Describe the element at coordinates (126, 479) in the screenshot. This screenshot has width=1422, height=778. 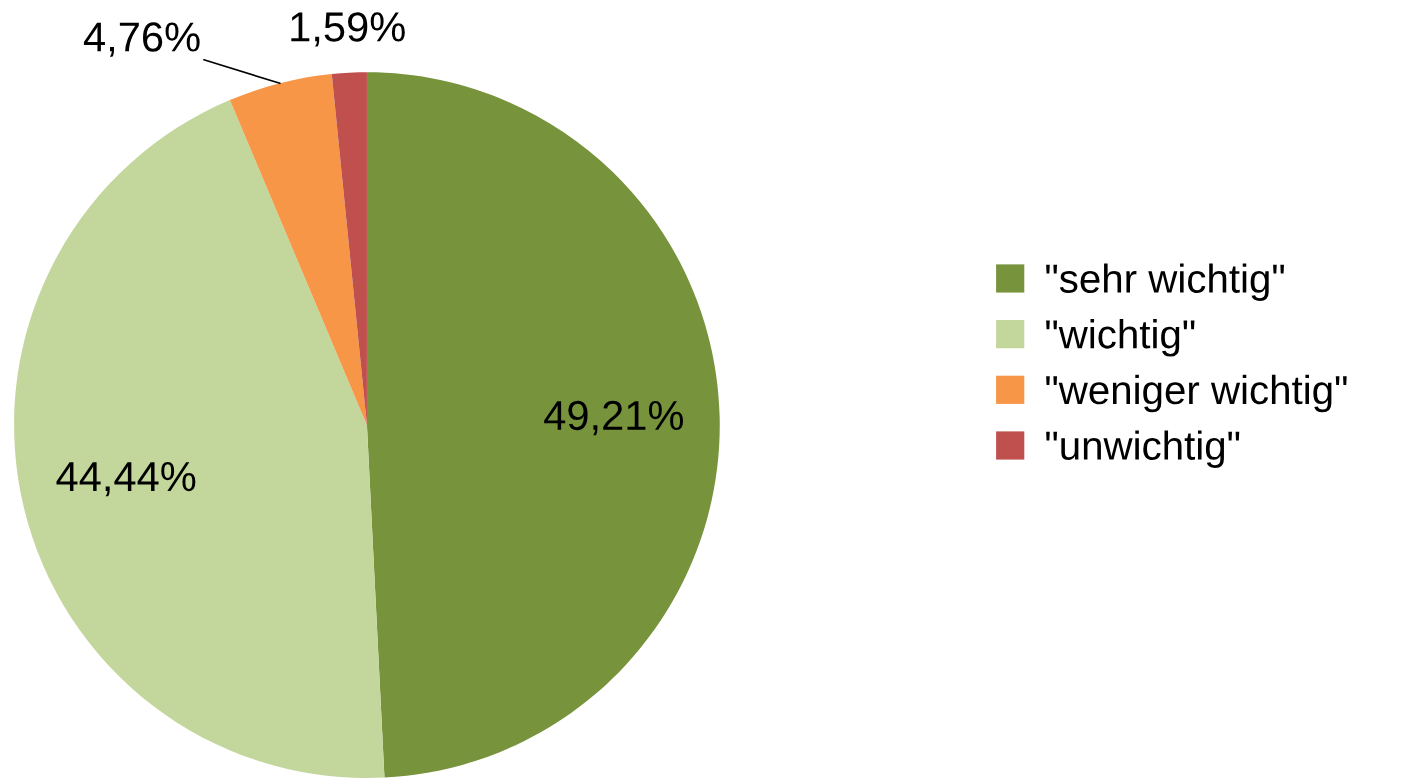
I see `data-label: 44,44%` at that location.